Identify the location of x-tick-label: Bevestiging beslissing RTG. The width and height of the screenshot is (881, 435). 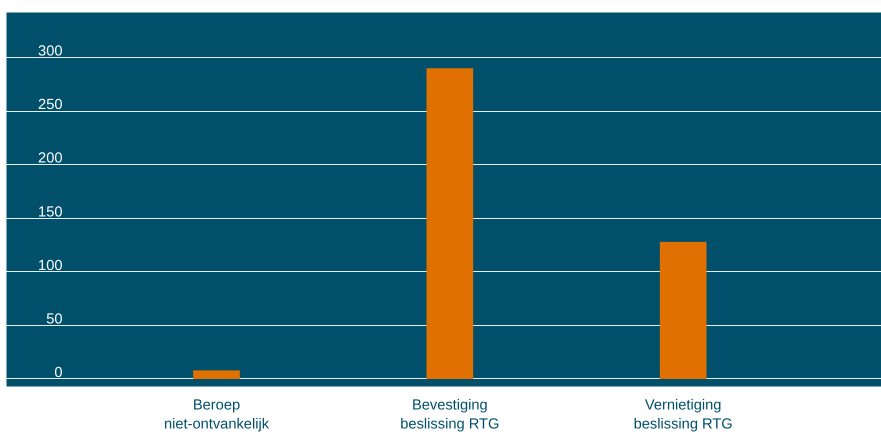
(450, 415).